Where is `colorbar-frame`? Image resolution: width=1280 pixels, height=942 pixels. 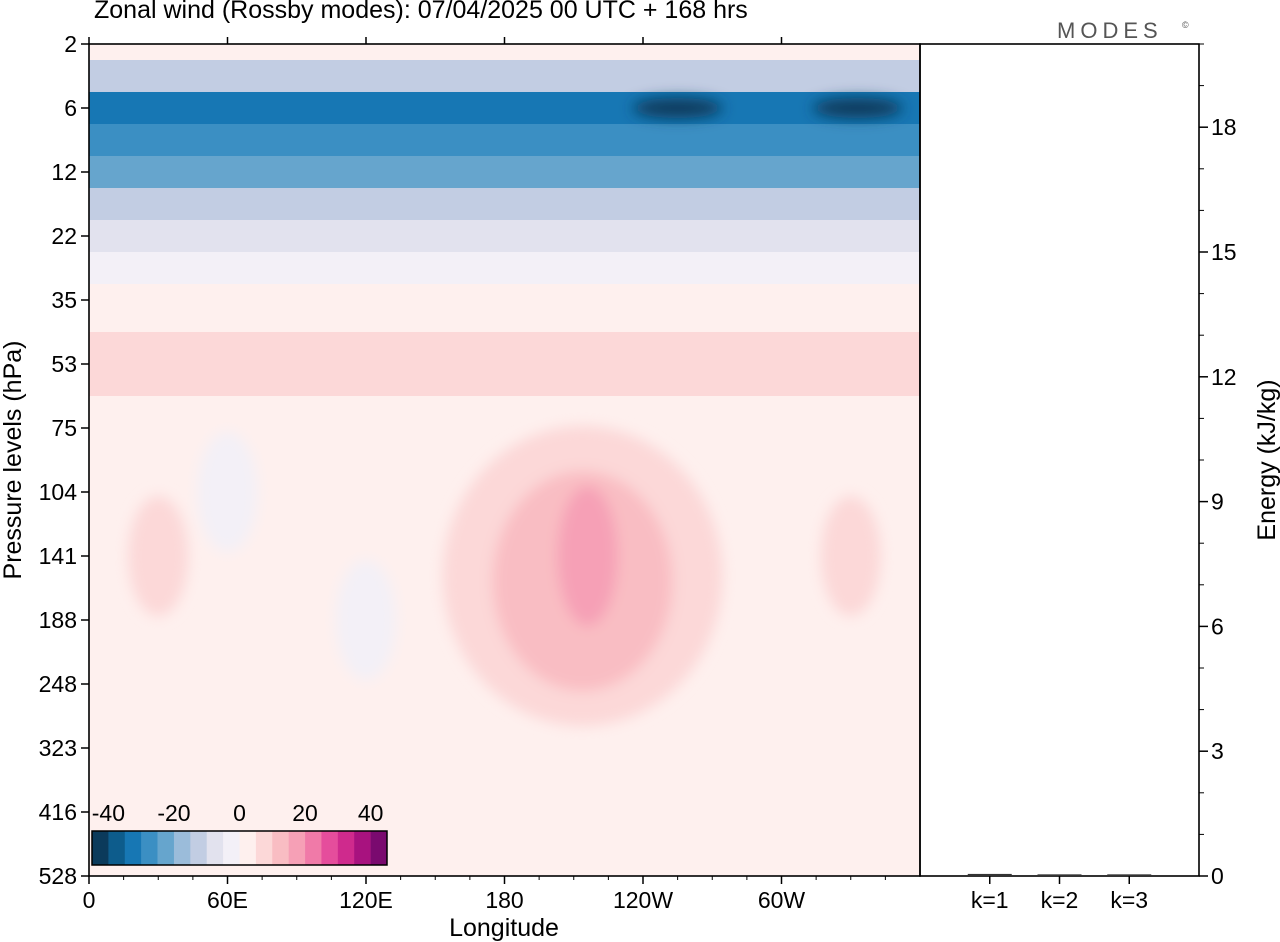
colorbar-frame is located at coordinates (239, 848).